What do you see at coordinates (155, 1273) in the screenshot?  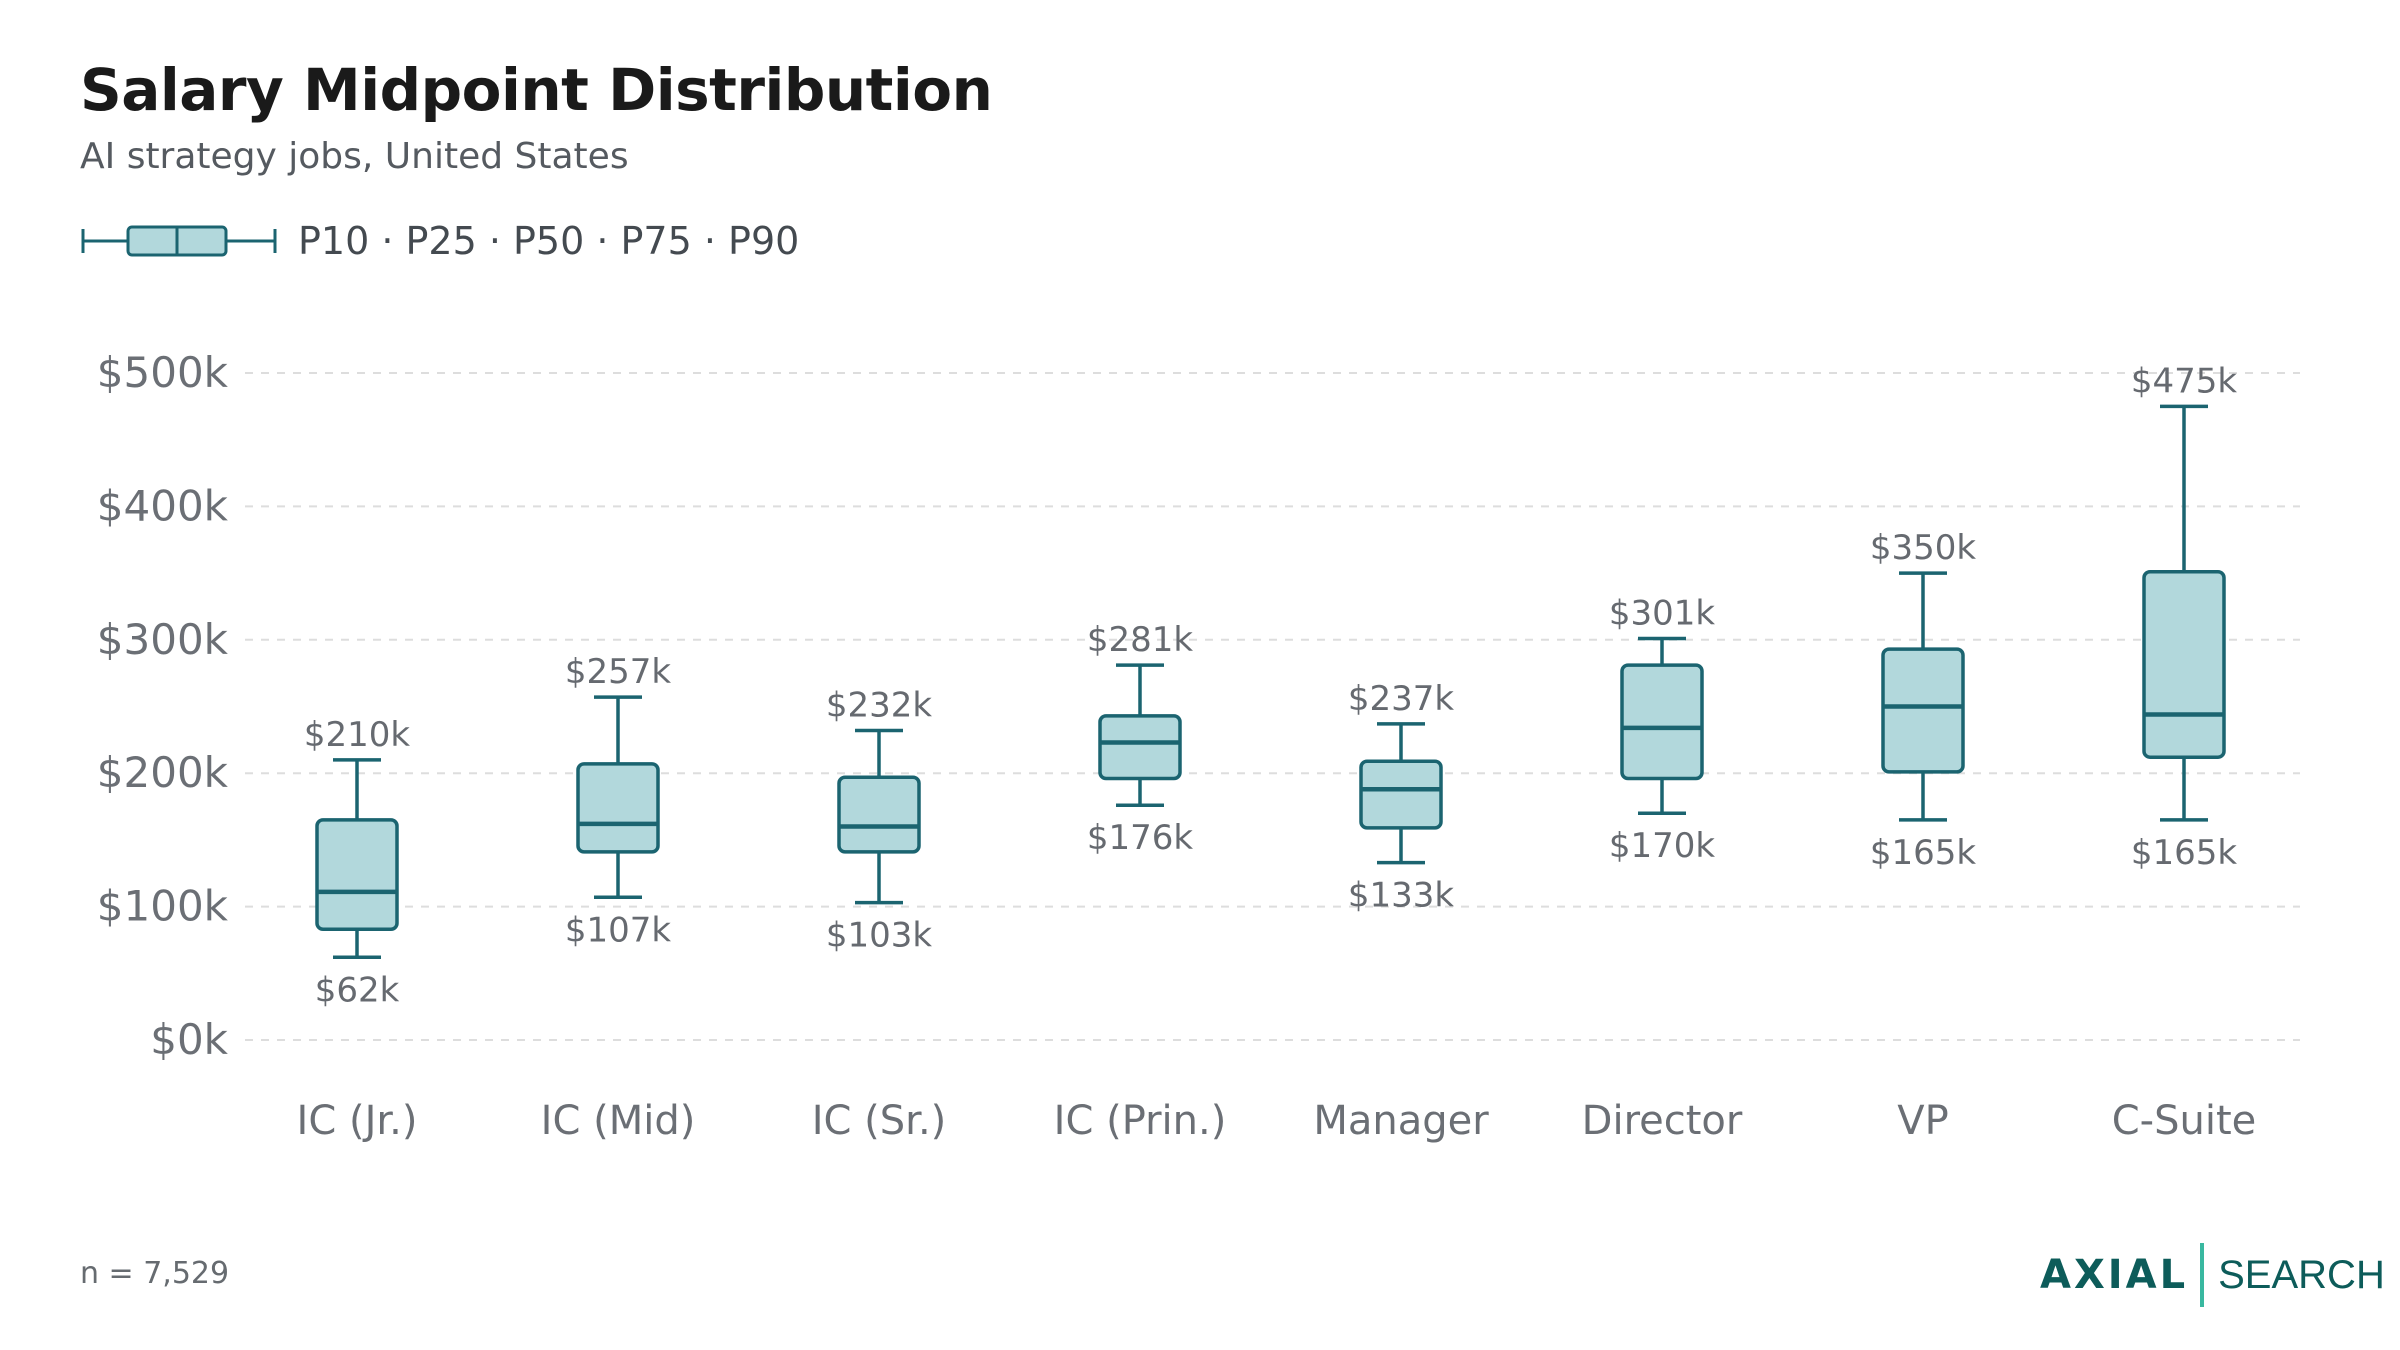 I see `sample-size-note: n = 7,529` at bounding box center [155, 1273].